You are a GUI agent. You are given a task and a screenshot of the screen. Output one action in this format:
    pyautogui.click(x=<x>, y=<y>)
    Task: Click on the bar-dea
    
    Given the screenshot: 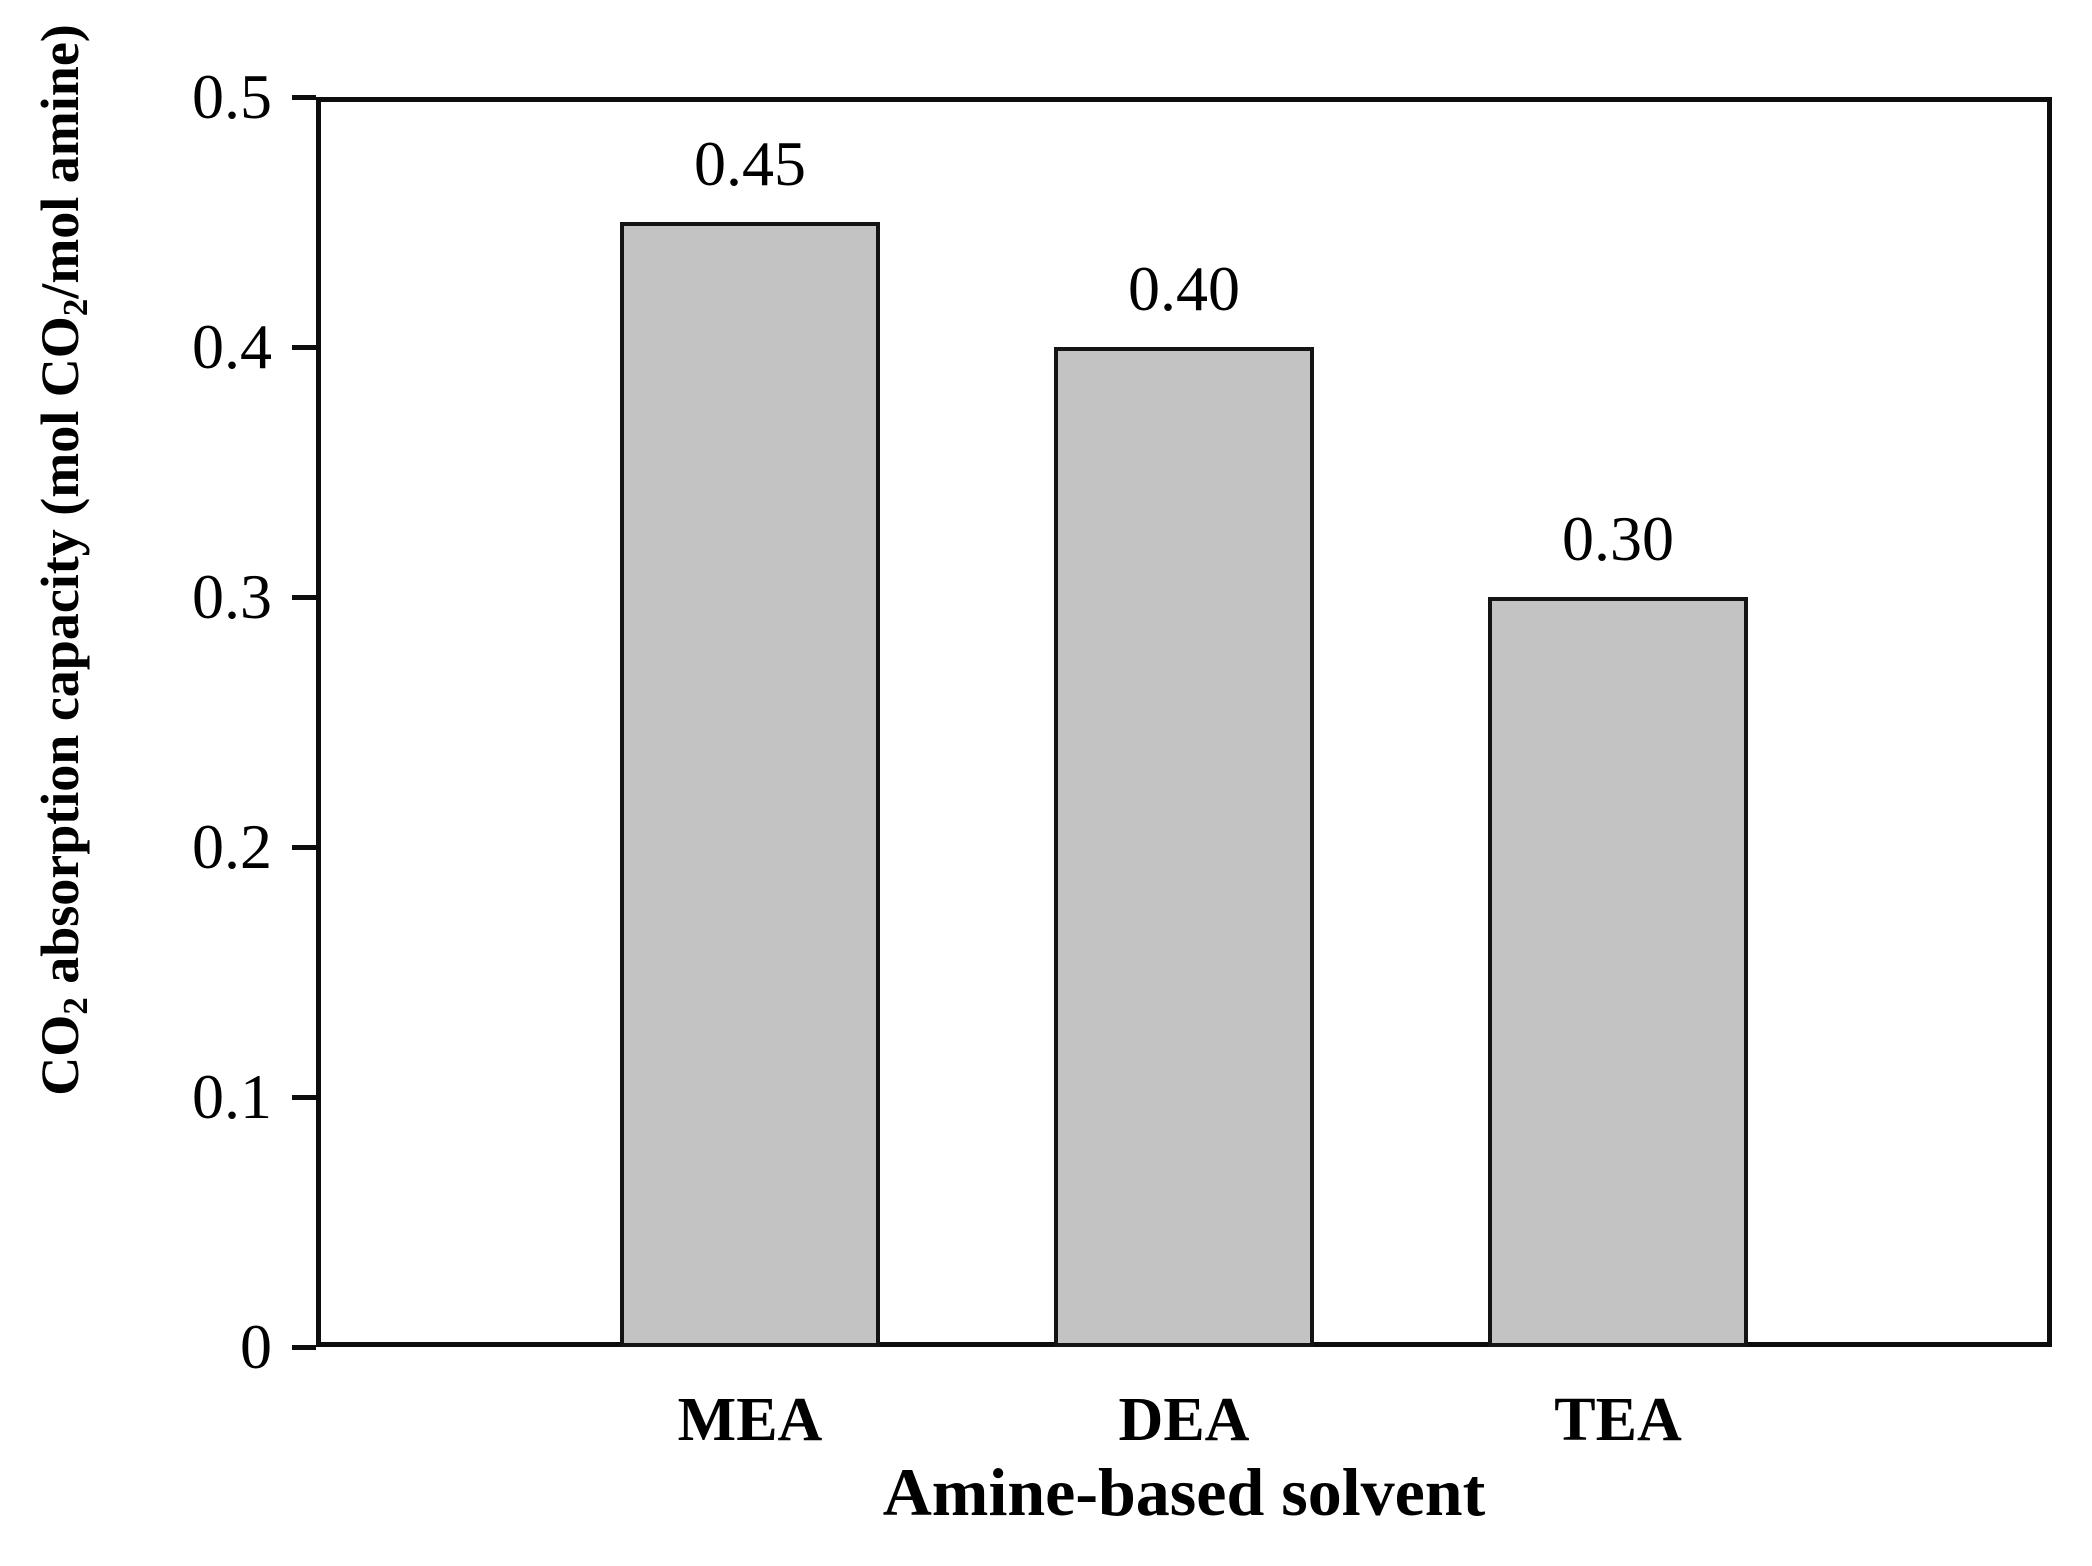 What is the action you would take?
    pyautogui.click(x=1184, y=847)
    